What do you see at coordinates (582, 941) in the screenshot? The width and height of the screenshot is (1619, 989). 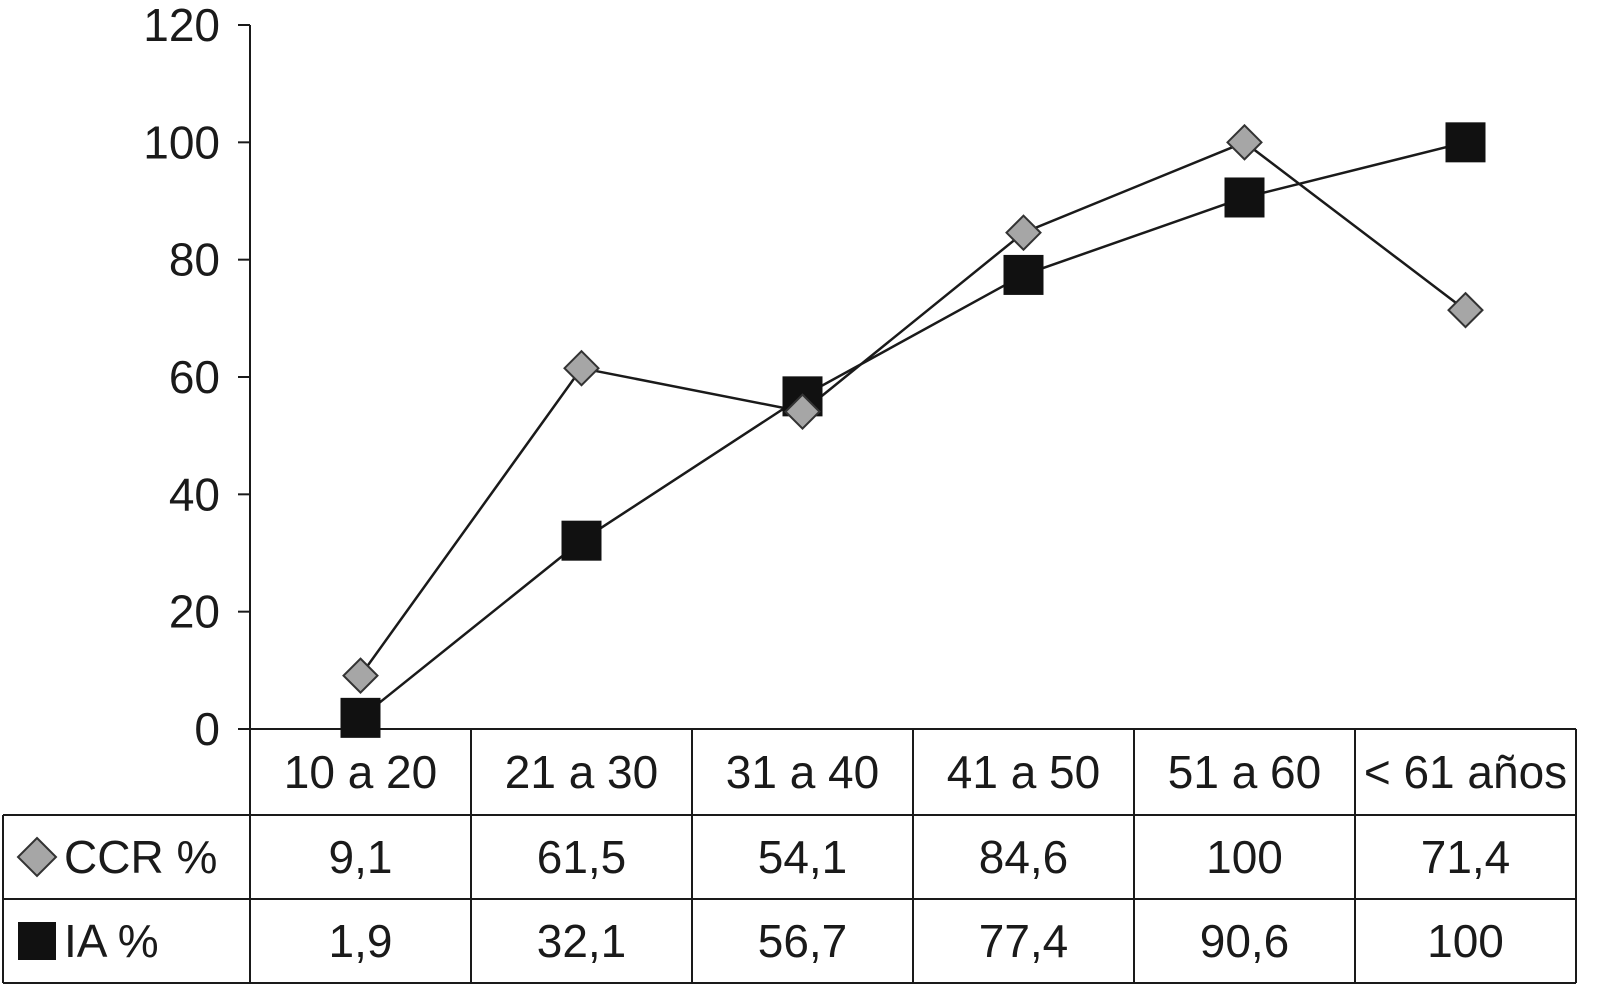 I see `data-label-ia: 32,1` at bounding box center [582, 941].